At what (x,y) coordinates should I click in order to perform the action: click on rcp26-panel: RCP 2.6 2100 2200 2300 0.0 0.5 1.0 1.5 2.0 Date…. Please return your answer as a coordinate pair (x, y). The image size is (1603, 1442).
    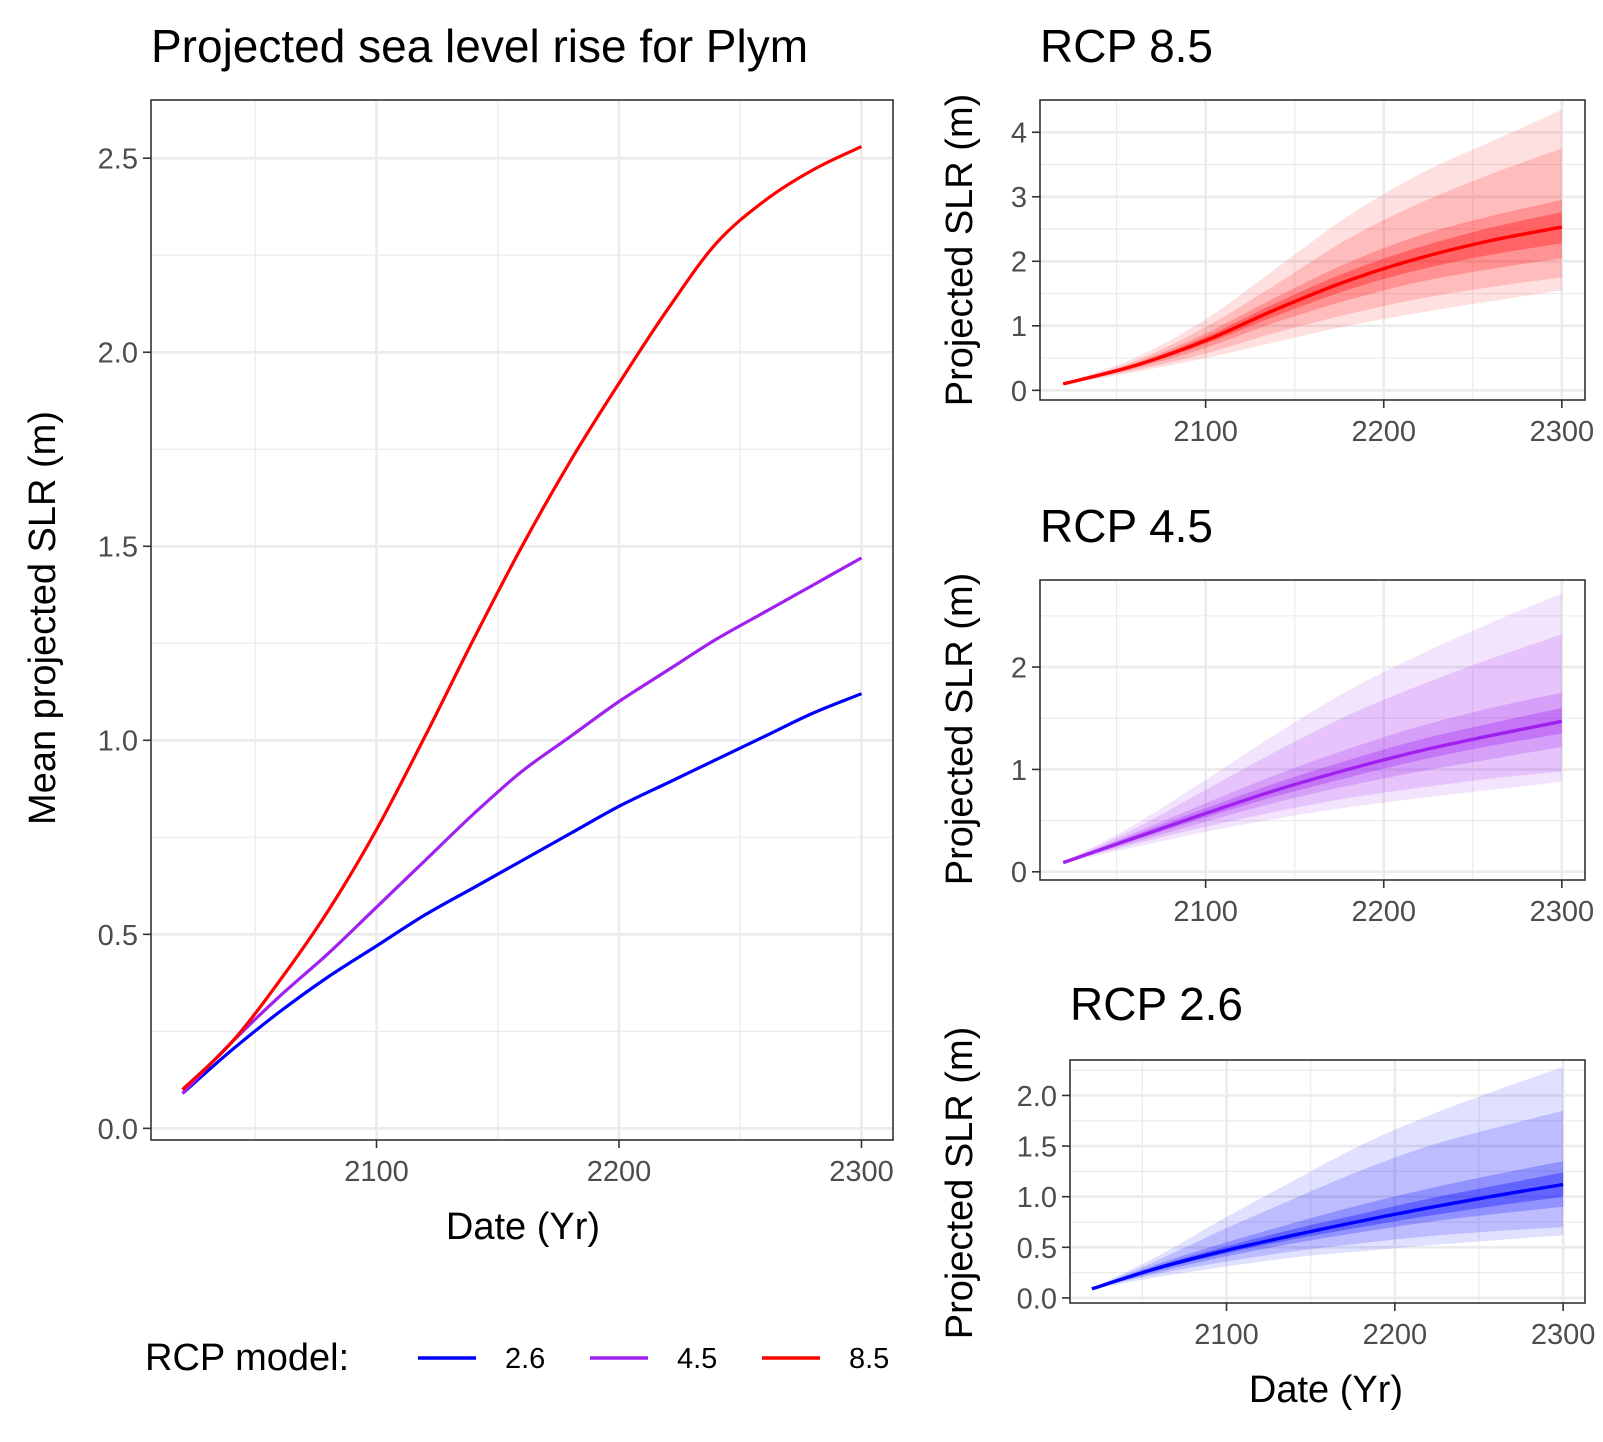
    Looking at the image, I should click on (1267, 1194).